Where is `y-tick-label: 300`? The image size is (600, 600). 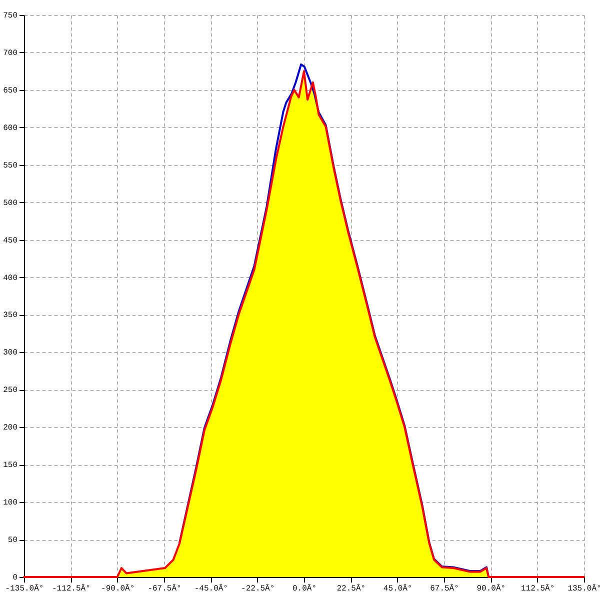
y-tick-label: 300 is located at coordinates (10, 353).